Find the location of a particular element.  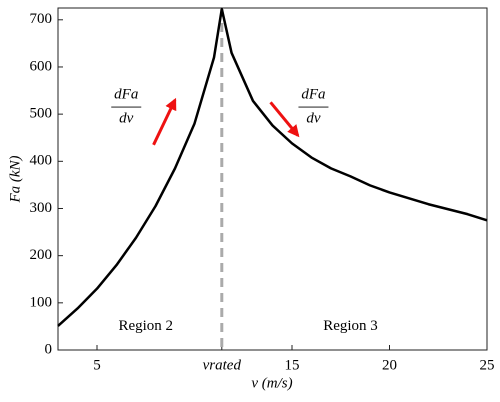

x-tick-label: 15 is located at coordinates (292, 365).